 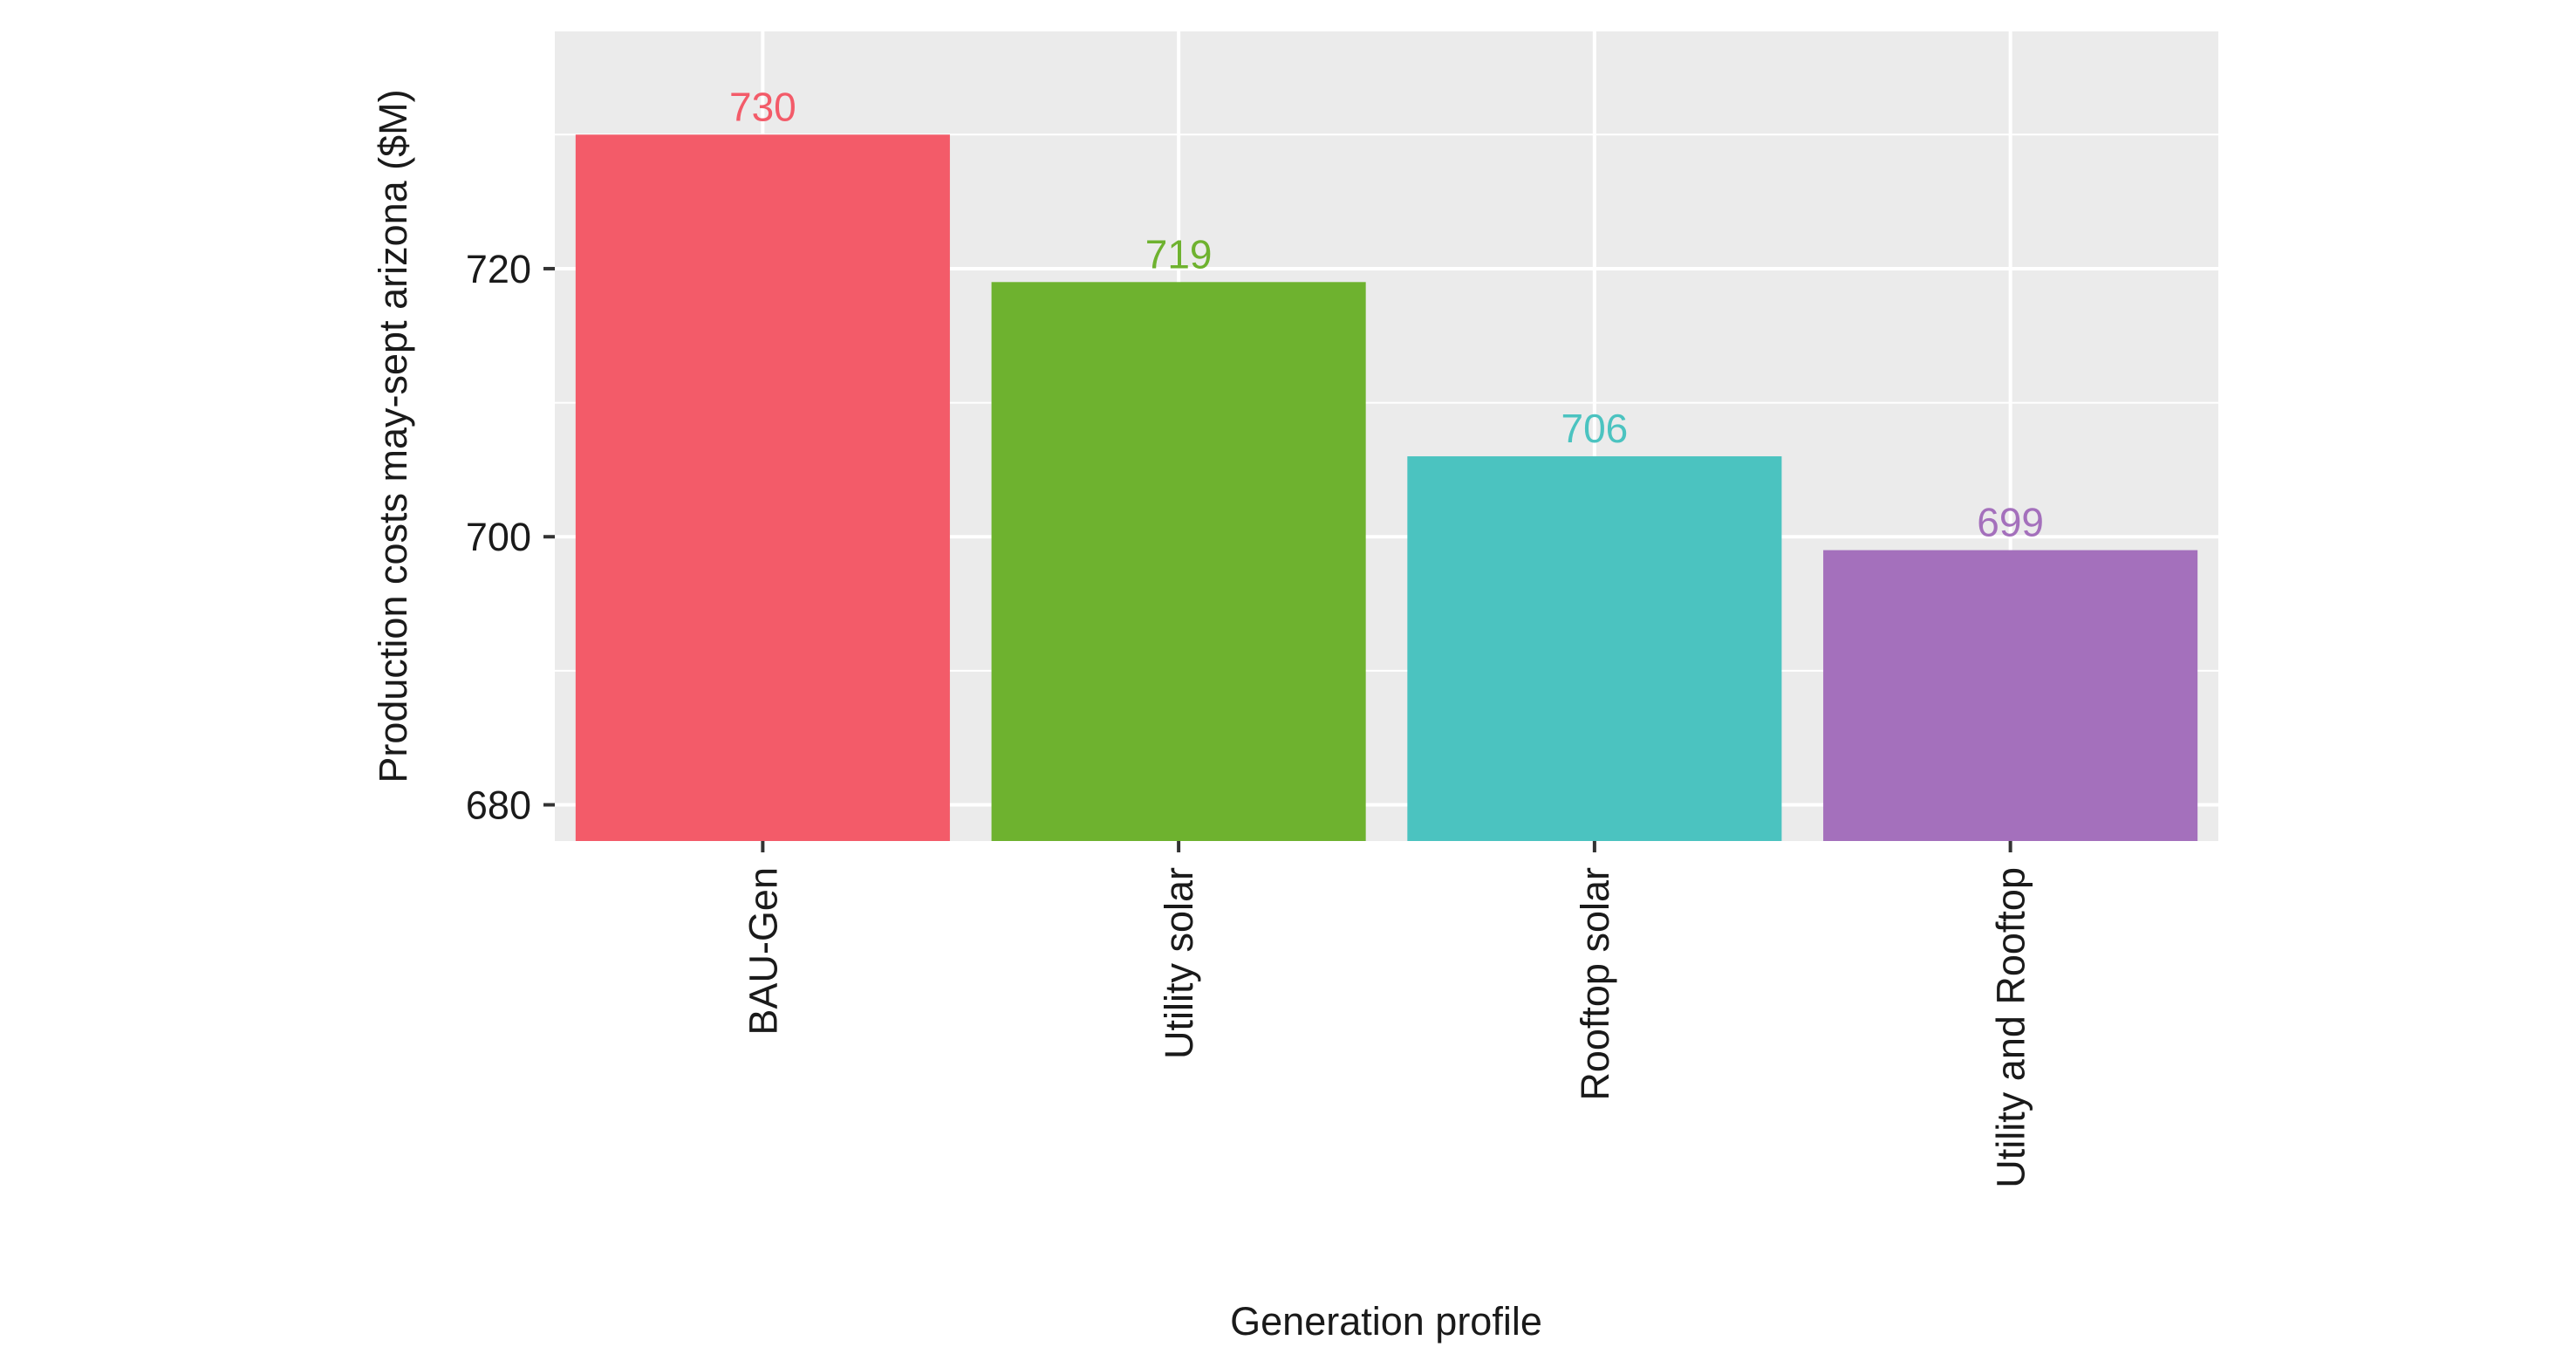 What do you see at coordinates (1179, 963) in the screenshot?
I see `x-tick-label: Utility solar` at bounding box center [1179, 963].